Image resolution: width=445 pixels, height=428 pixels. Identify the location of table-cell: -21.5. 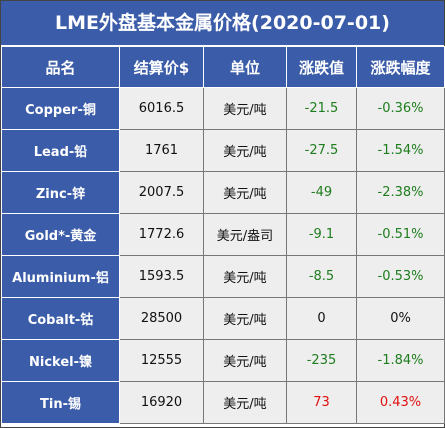
(321, 108).